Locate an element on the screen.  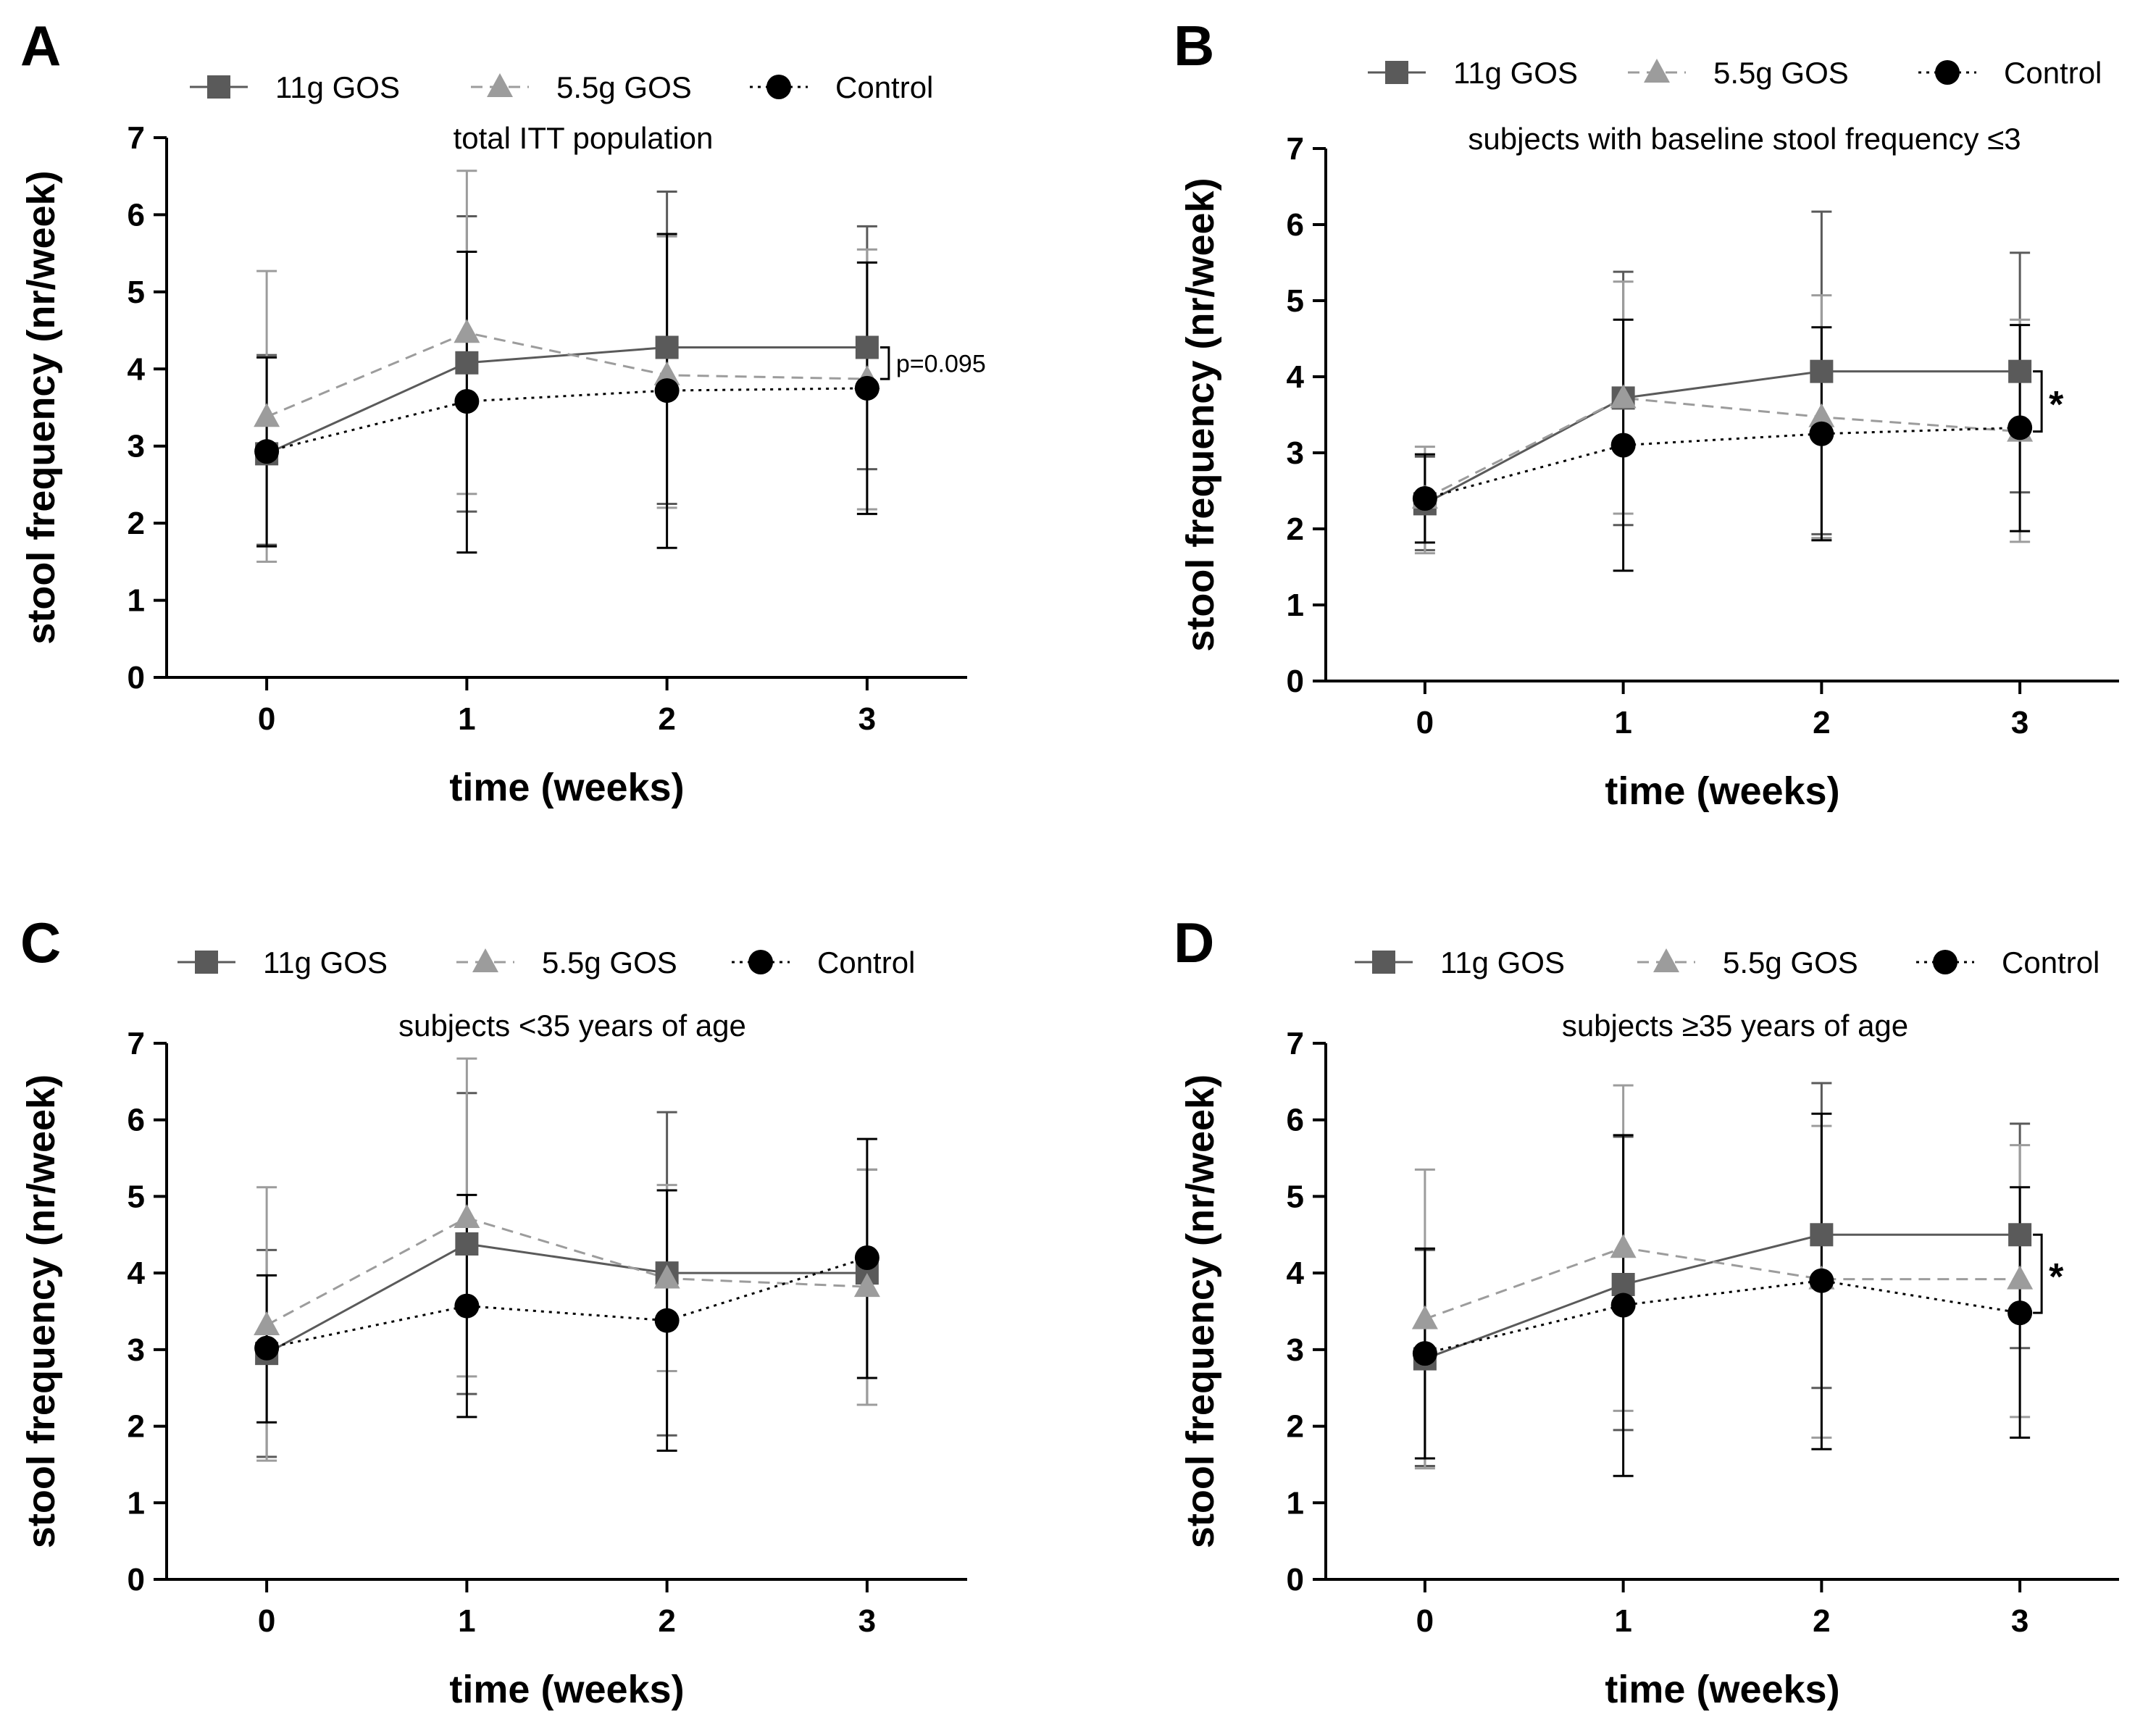
panel-b-series-line-gos11 is located at coordinates (1722, 437).